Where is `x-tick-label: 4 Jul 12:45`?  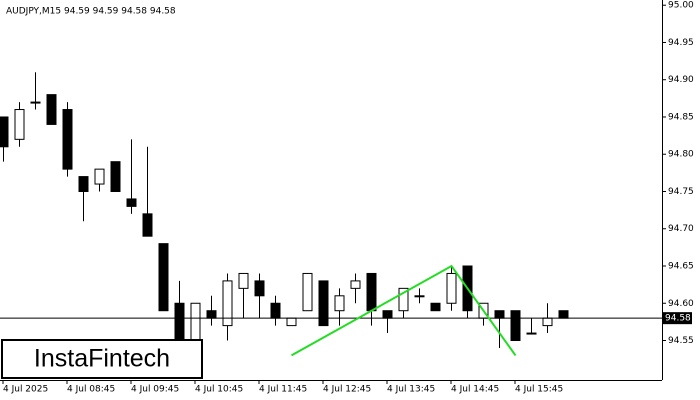 x-tick-label: 4 Jul 12:45 is located at coordinates (347, 390).